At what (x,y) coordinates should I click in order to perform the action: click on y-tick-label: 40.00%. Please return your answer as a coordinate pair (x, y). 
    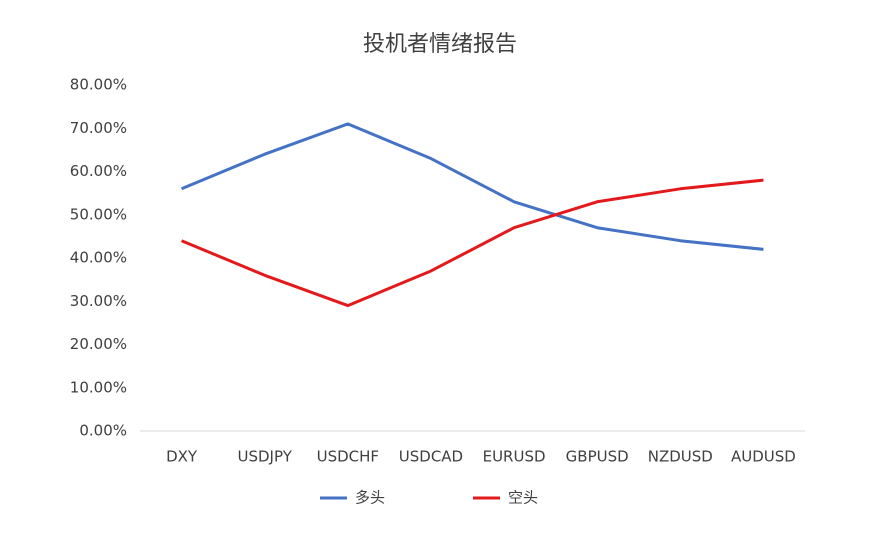
    Looking at the image, I should click on (98, 258).